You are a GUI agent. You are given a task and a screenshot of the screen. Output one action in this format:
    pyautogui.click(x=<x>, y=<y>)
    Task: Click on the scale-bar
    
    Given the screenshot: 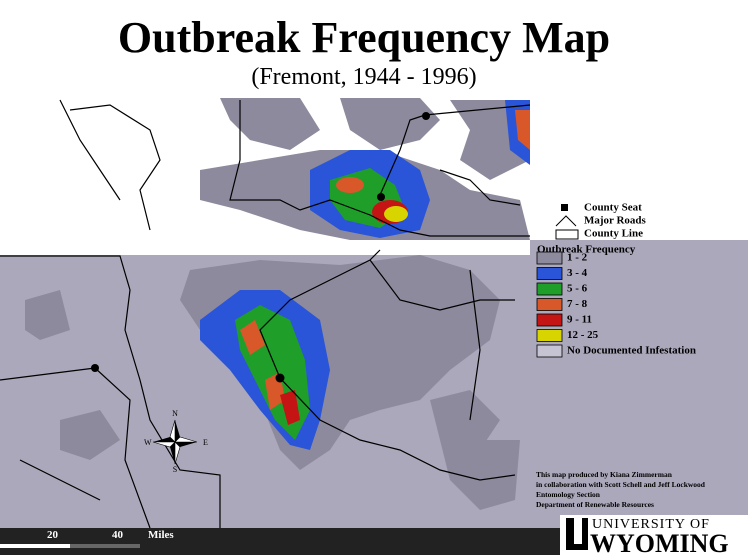 What is the action you would take?
    pyautogui.click(x=105, y=546)
    